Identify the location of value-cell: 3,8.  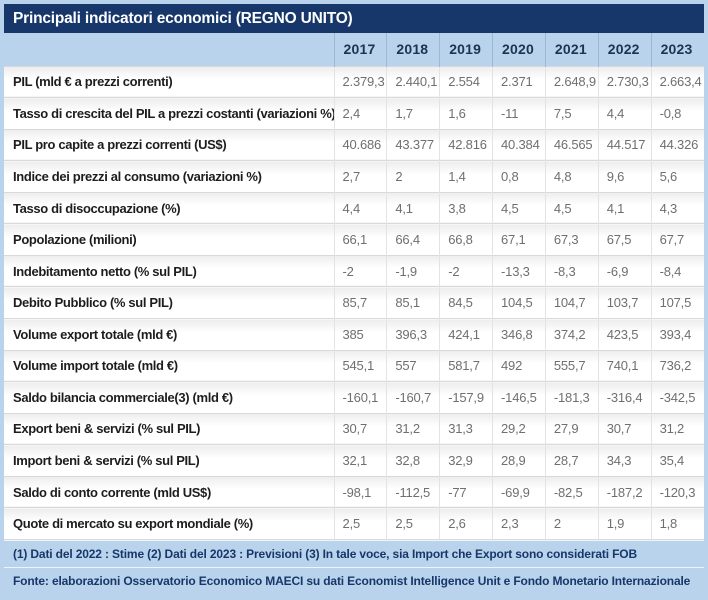
(466, 207).